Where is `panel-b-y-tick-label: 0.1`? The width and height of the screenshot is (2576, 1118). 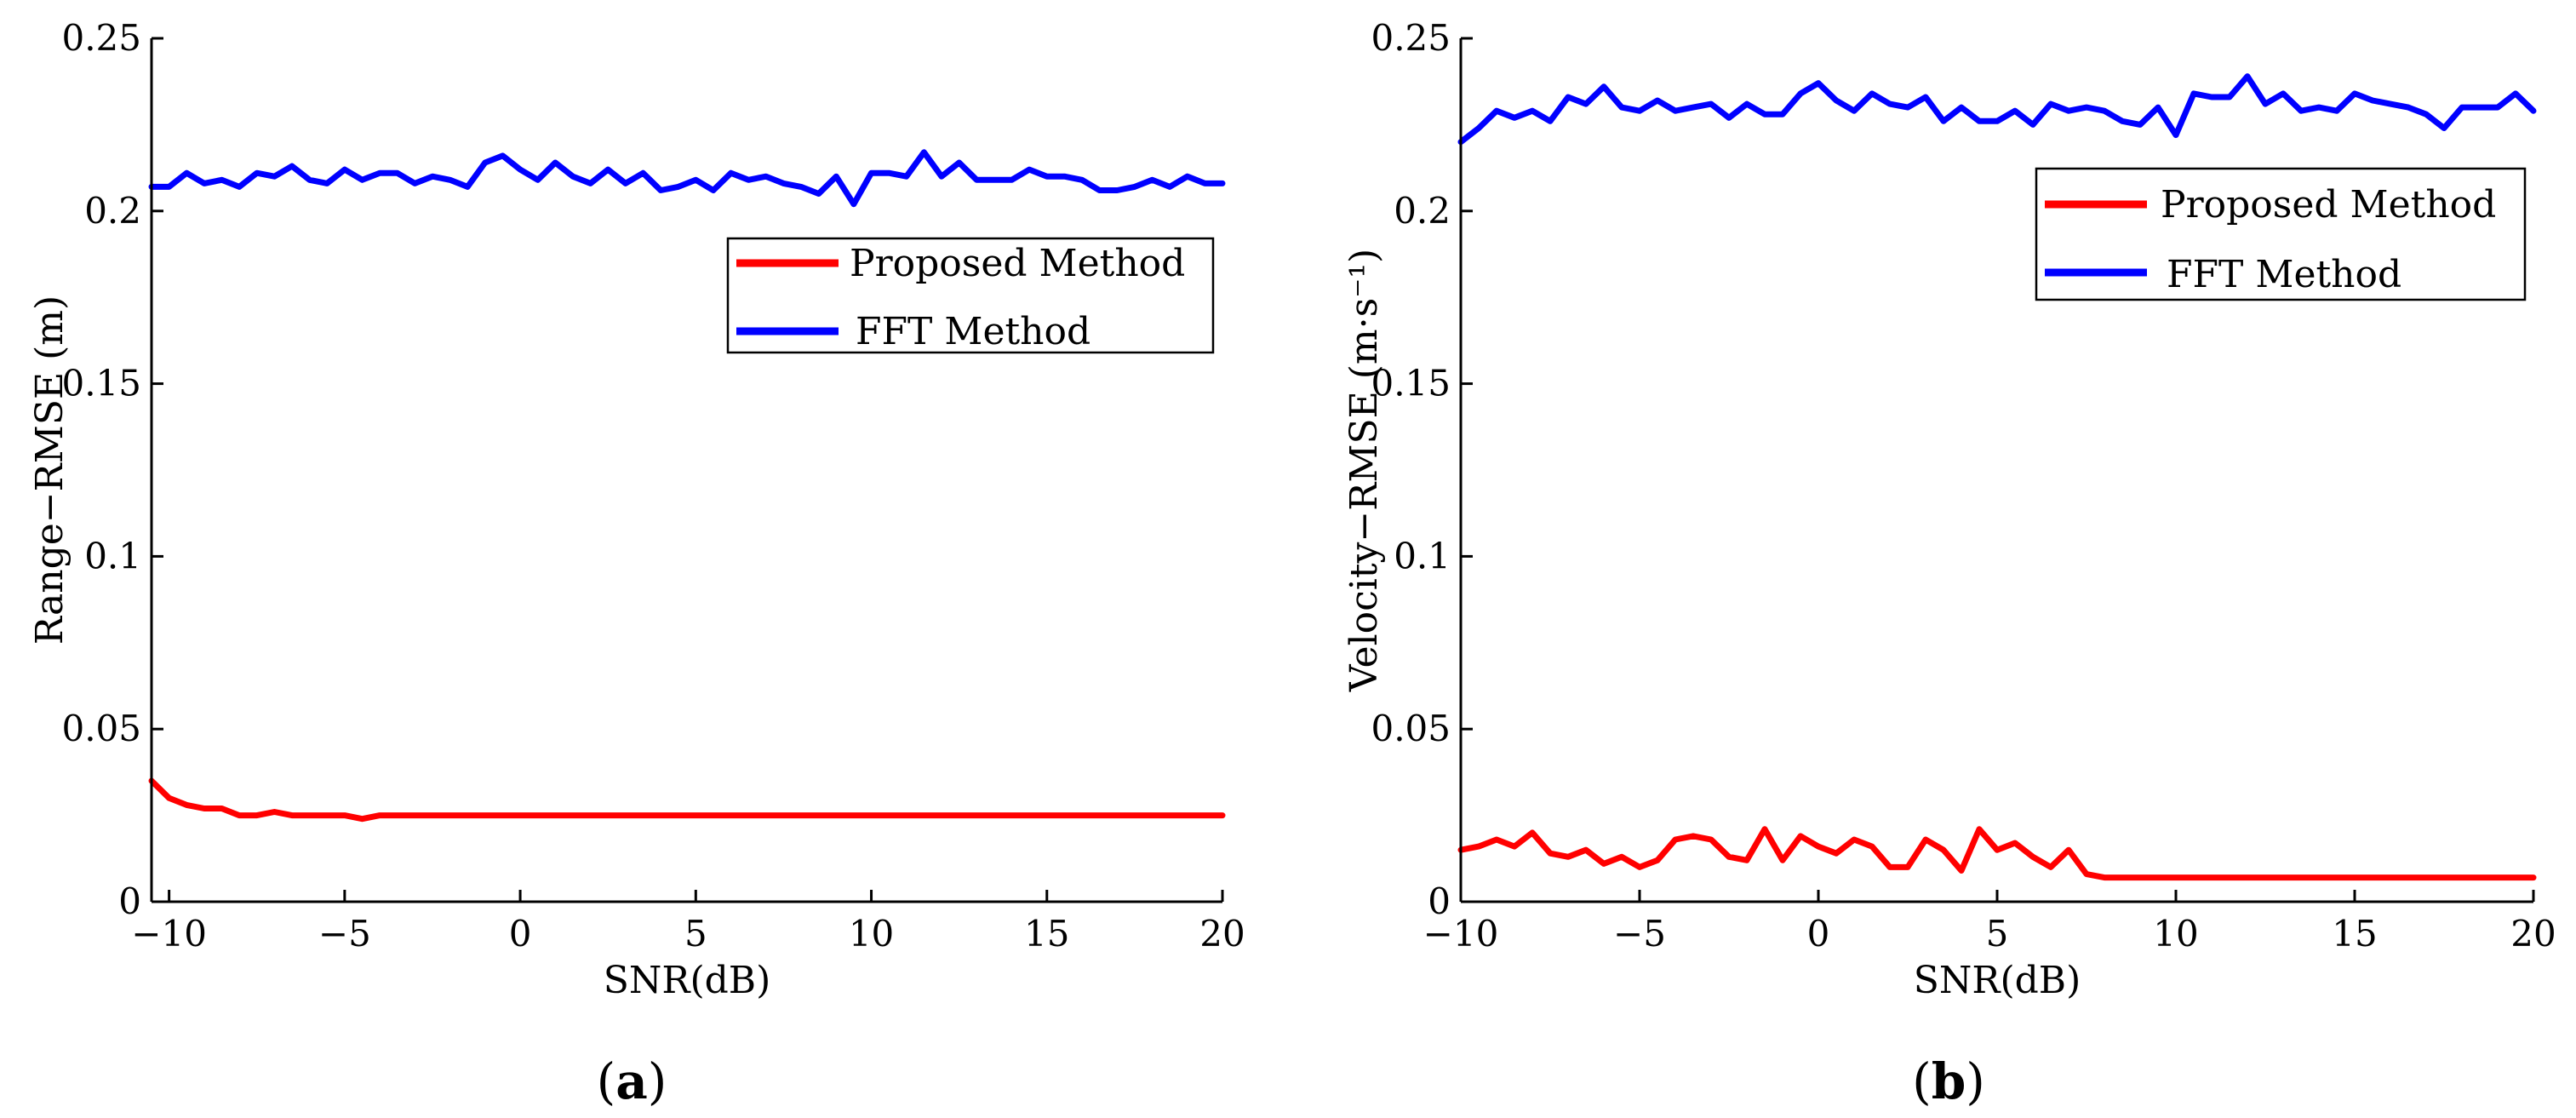 panel-b-y-tick-label: 0.1 is located at coordinates (1422, 555).